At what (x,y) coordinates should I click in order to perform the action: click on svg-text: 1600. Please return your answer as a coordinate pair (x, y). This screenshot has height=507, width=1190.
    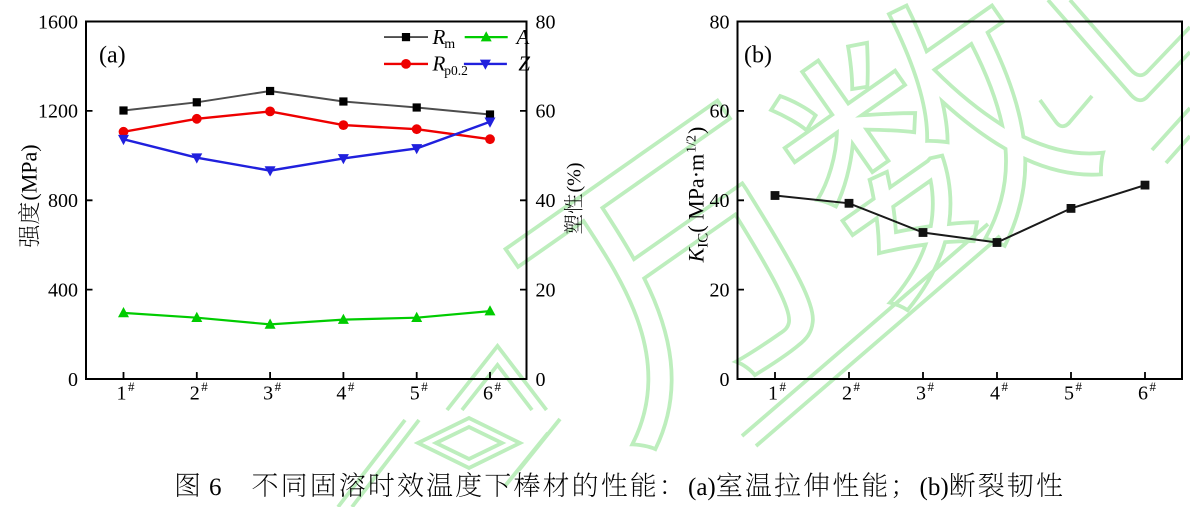
    Looking at the image, I should click on (58, 22).